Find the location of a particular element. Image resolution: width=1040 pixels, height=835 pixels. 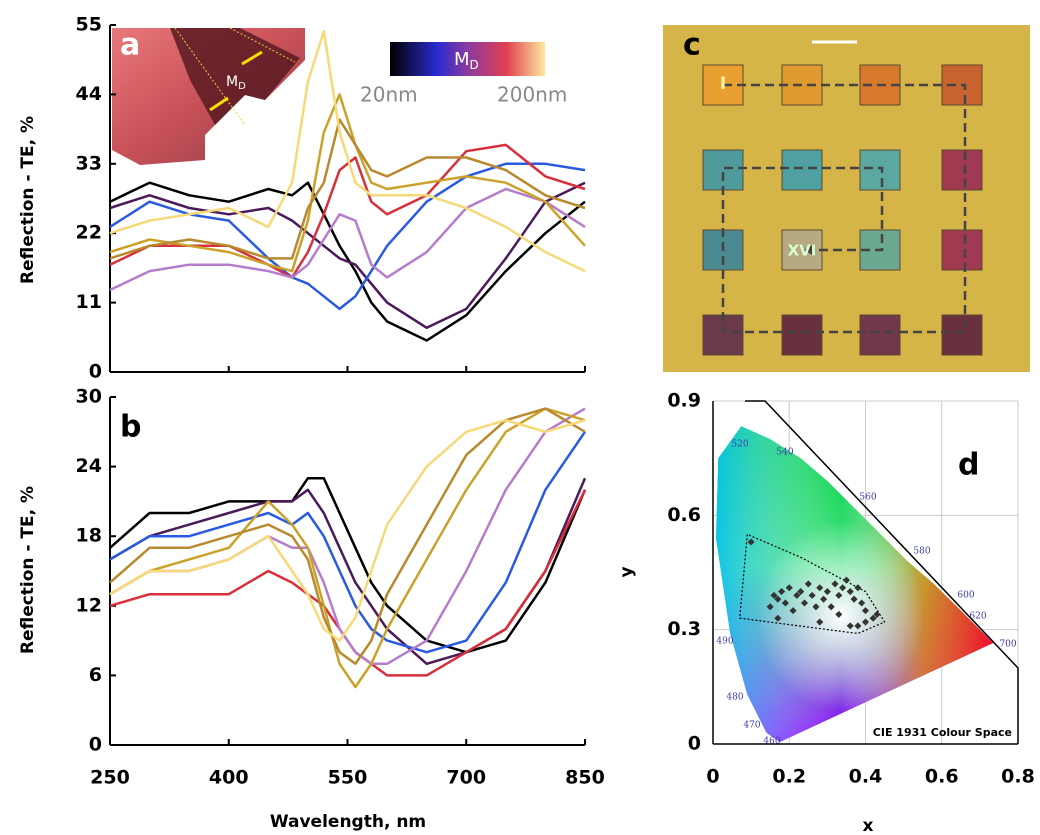

colorbar-label: MD is located at coordinates (466, 60).